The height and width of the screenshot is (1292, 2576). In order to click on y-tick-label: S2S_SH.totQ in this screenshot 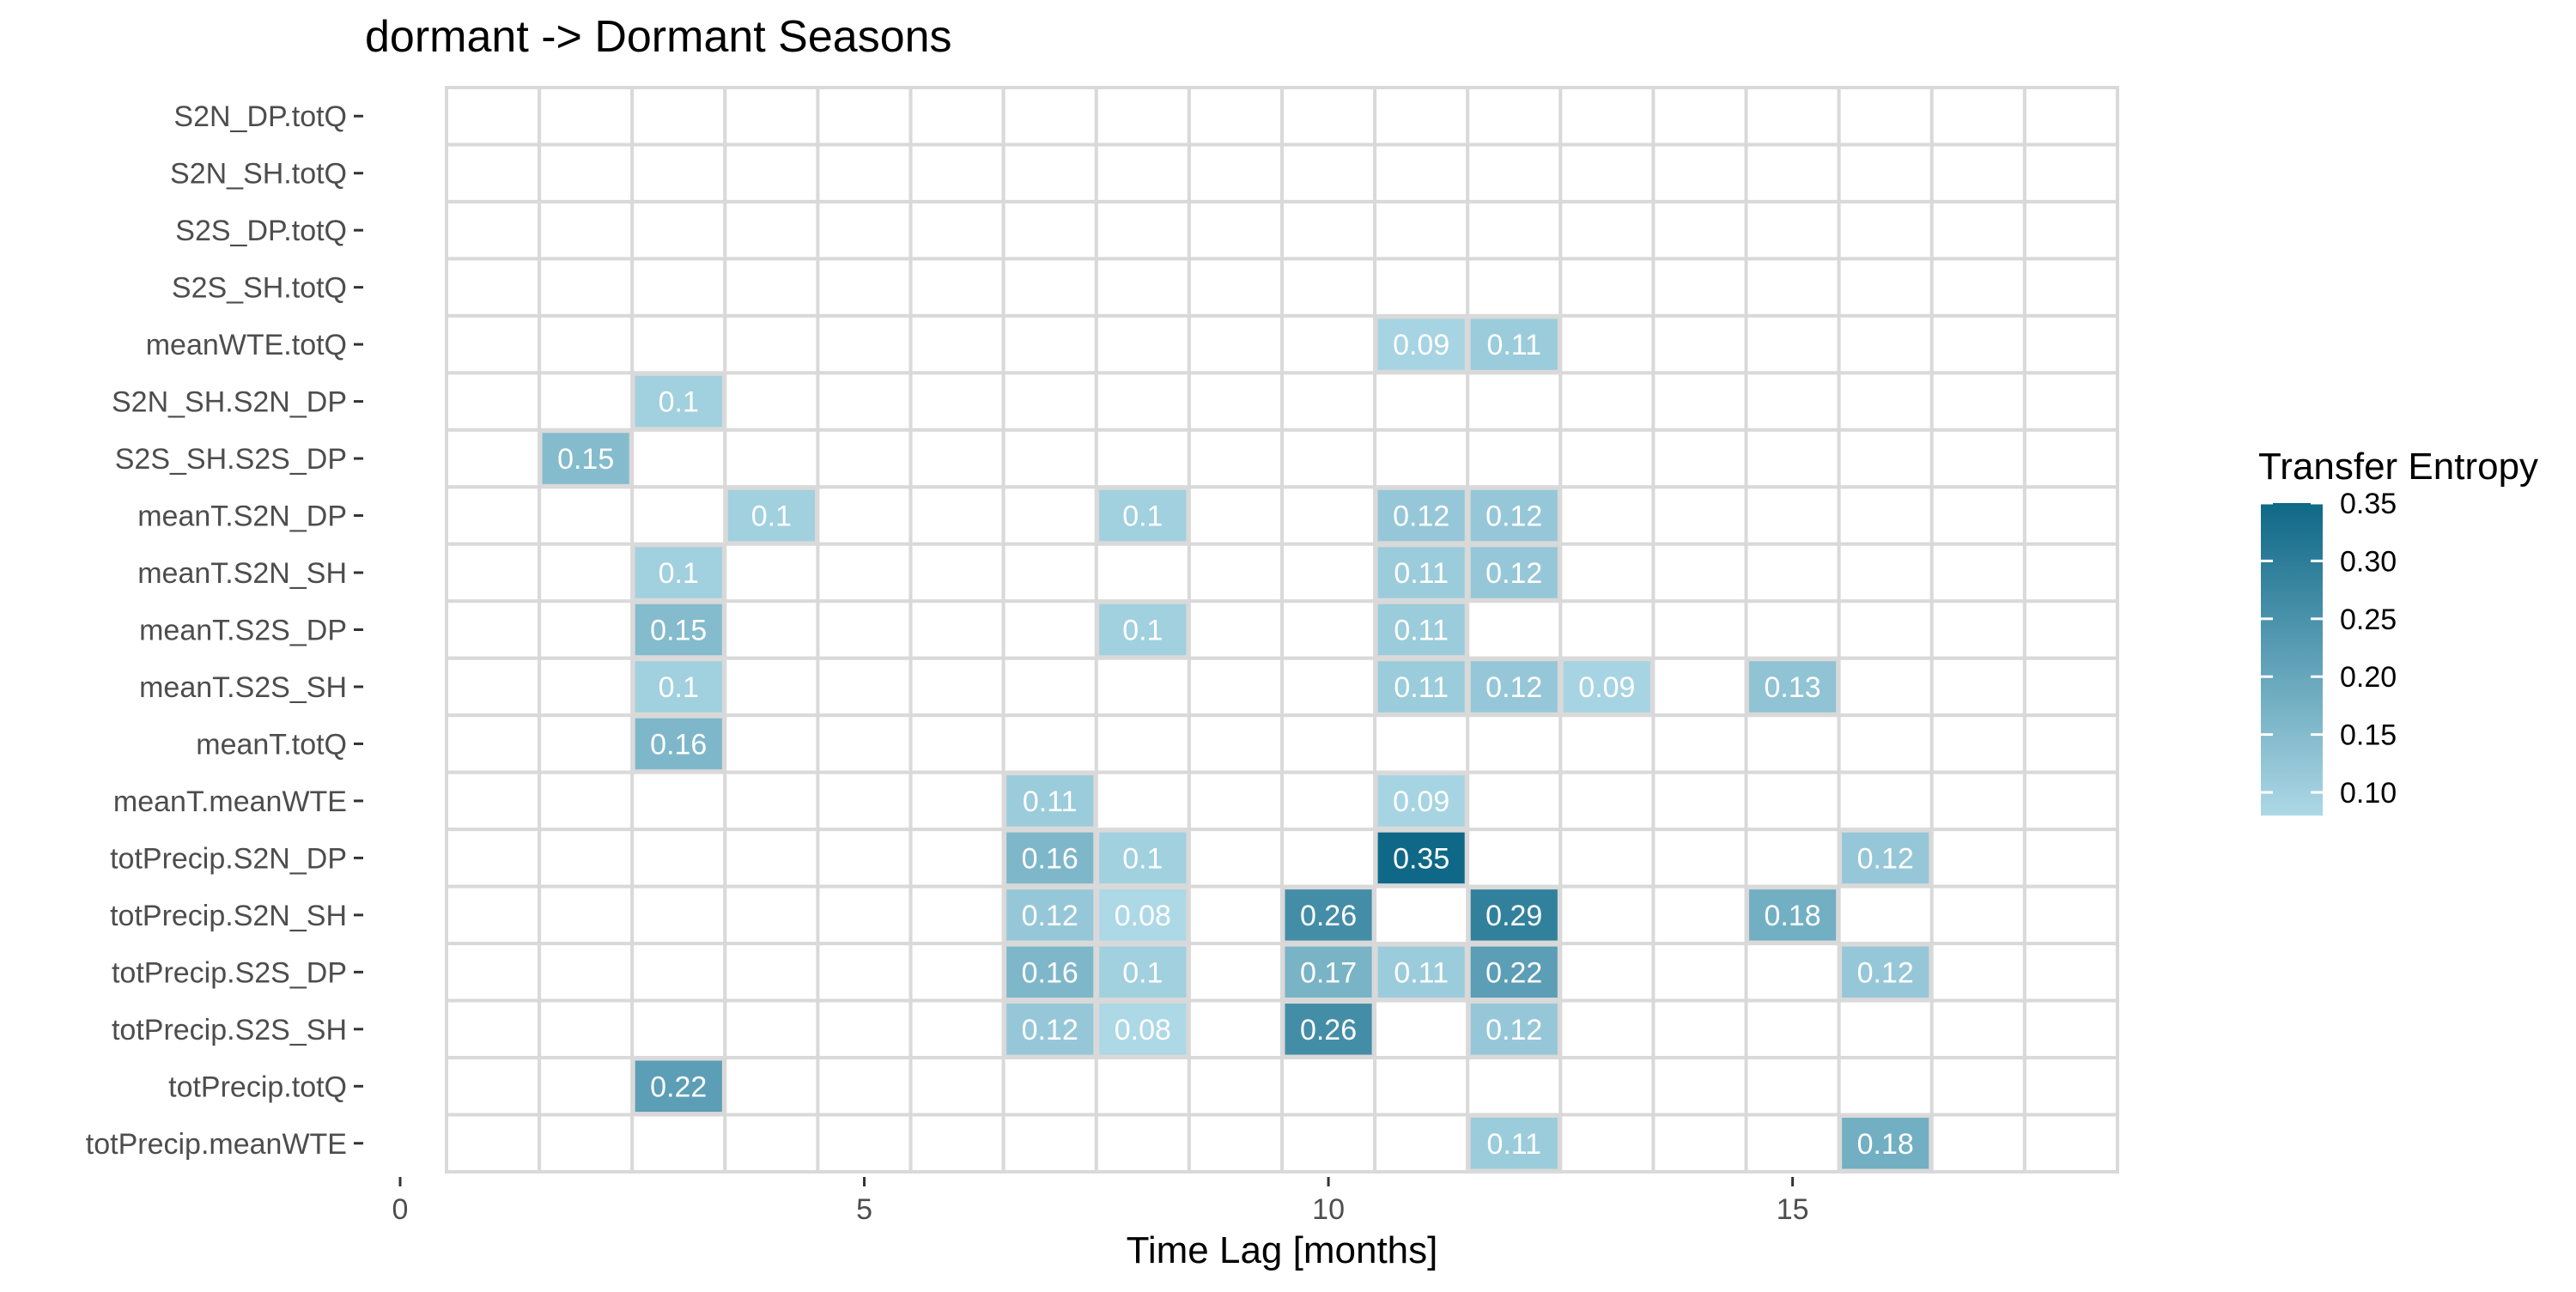, I will do `click(259, 288)`.